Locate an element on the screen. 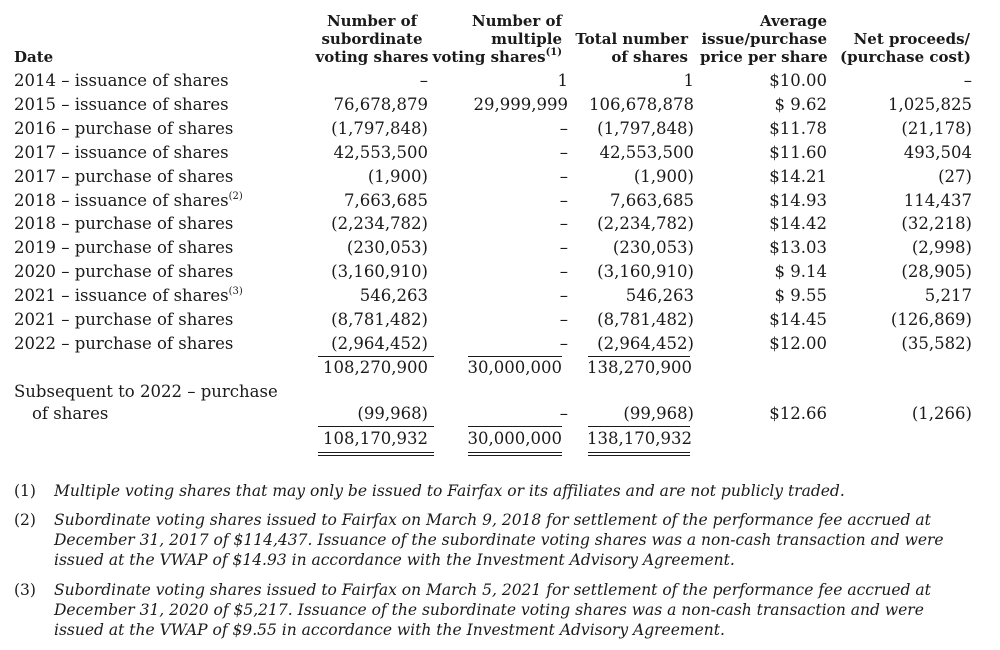 The image size is (1000, 650). subtotal-rule-subordinate is located at coordinates (376, 356).